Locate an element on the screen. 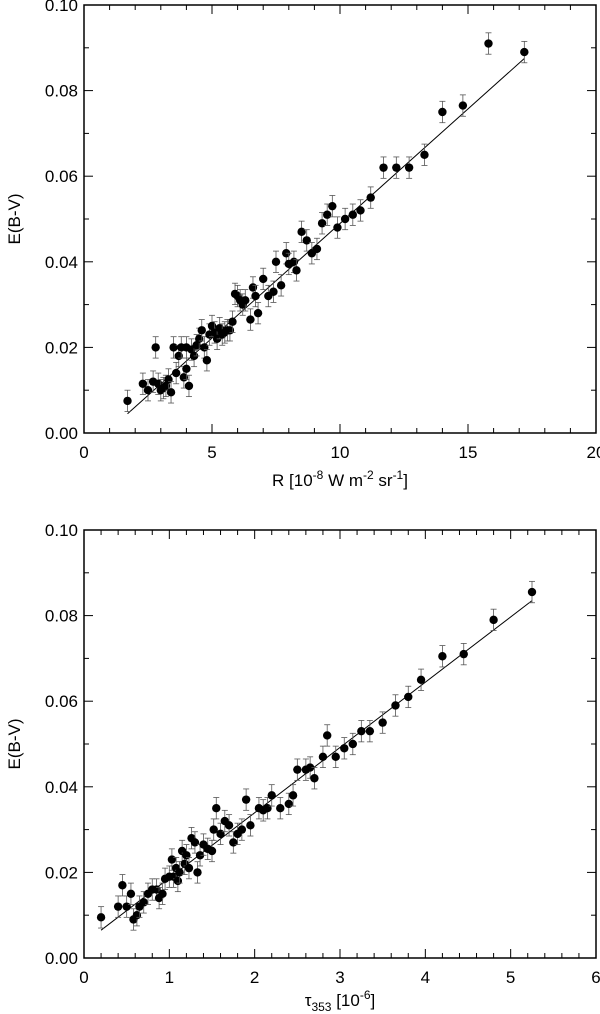 This screenshot has height=1014, width=600. x-axis-title: R [10-8 W m-2 sr-1] is located at coordinates (340, 479).